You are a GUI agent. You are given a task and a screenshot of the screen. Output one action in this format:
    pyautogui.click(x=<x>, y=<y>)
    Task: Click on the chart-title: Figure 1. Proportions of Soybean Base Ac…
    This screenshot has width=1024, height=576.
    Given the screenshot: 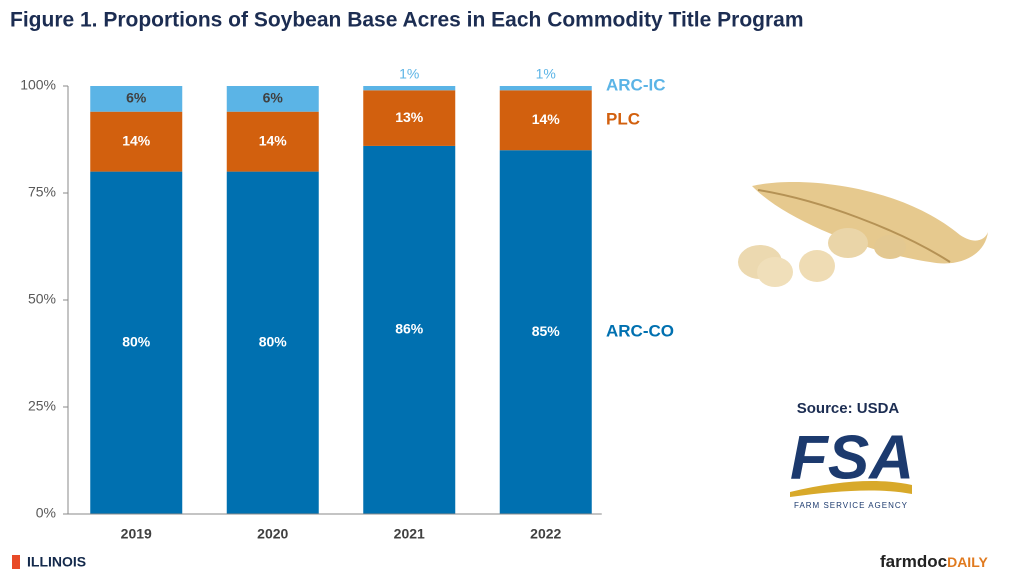 What is the action you would take?
    pyautogui.click(x=407, y=20)
    